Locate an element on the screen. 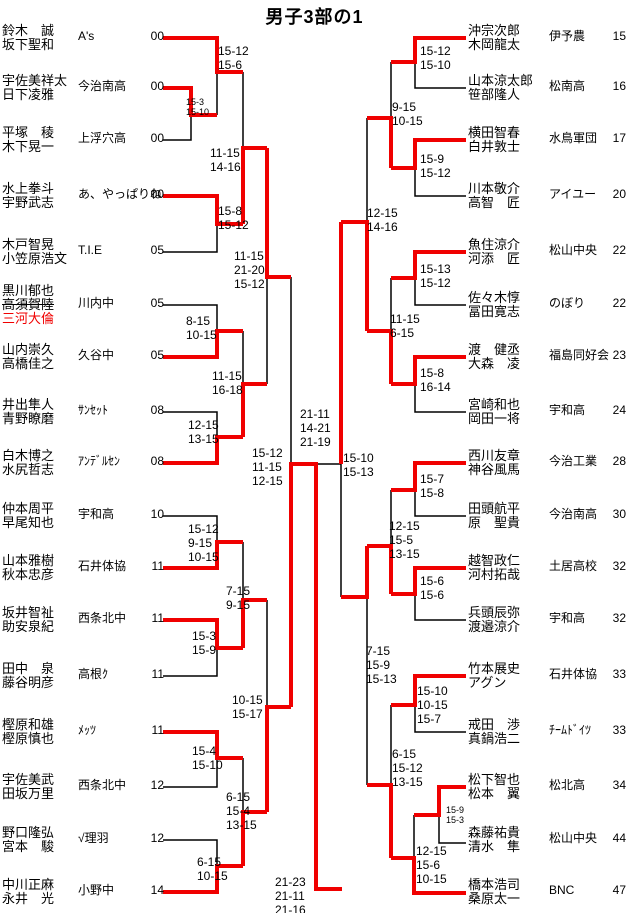 The height and width of the screenshot is (913, 629). score-block: 6-15 15-12 13-15 is located at coordinates (407, 768).